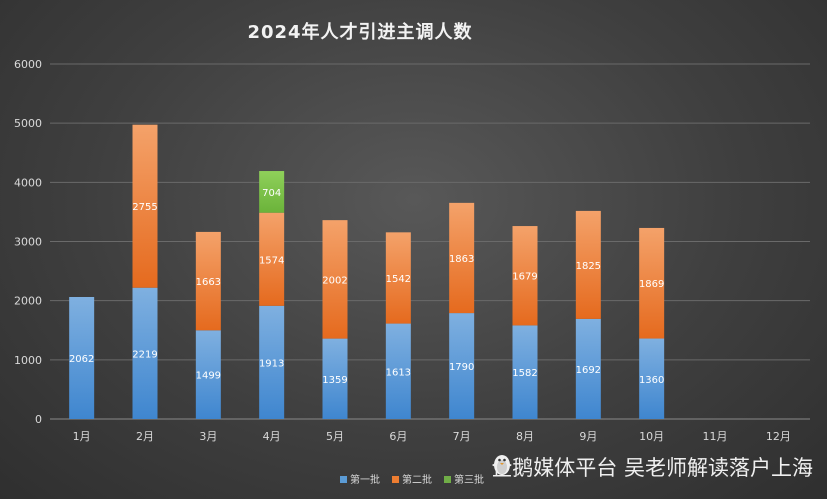 This screenshot has width=827, height=499. Describe the element at coordinates (28, 123) in the screenshot. I see `y-tick-label: 5000` at that location.